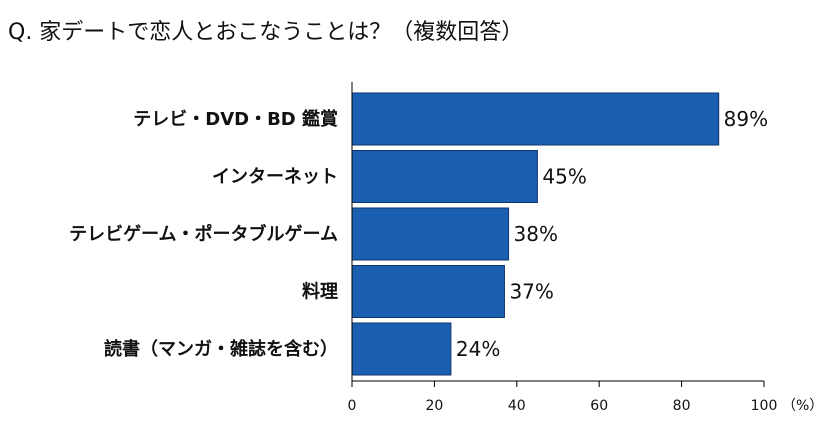 The height and width of the screenshot is (447, 826). Describe the element at coordinates (320, 292) in the screenshot. I see `category-label: 料理` at that location.